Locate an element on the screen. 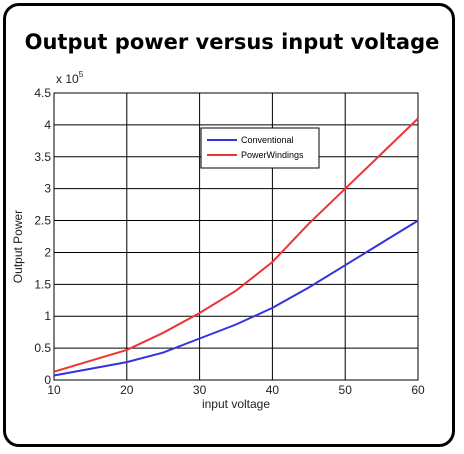  chart-title: Output power versus input voltage is located at coordinates (232, 42).